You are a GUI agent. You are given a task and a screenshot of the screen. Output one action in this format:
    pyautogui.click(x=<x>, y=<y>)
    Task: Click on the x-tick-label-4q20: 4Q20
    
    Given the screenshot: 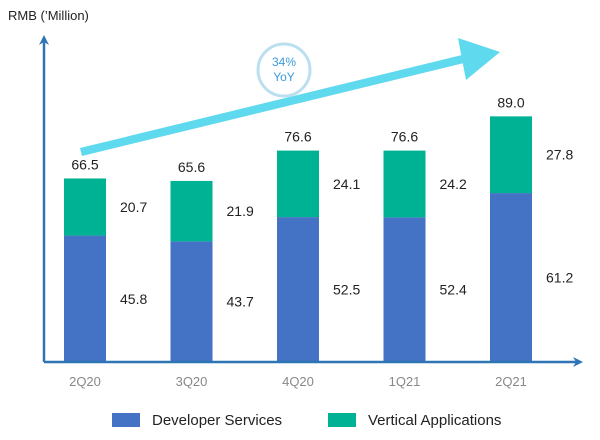 What is the action you would take?
    pyautogui.click(x=298, y=381)
    